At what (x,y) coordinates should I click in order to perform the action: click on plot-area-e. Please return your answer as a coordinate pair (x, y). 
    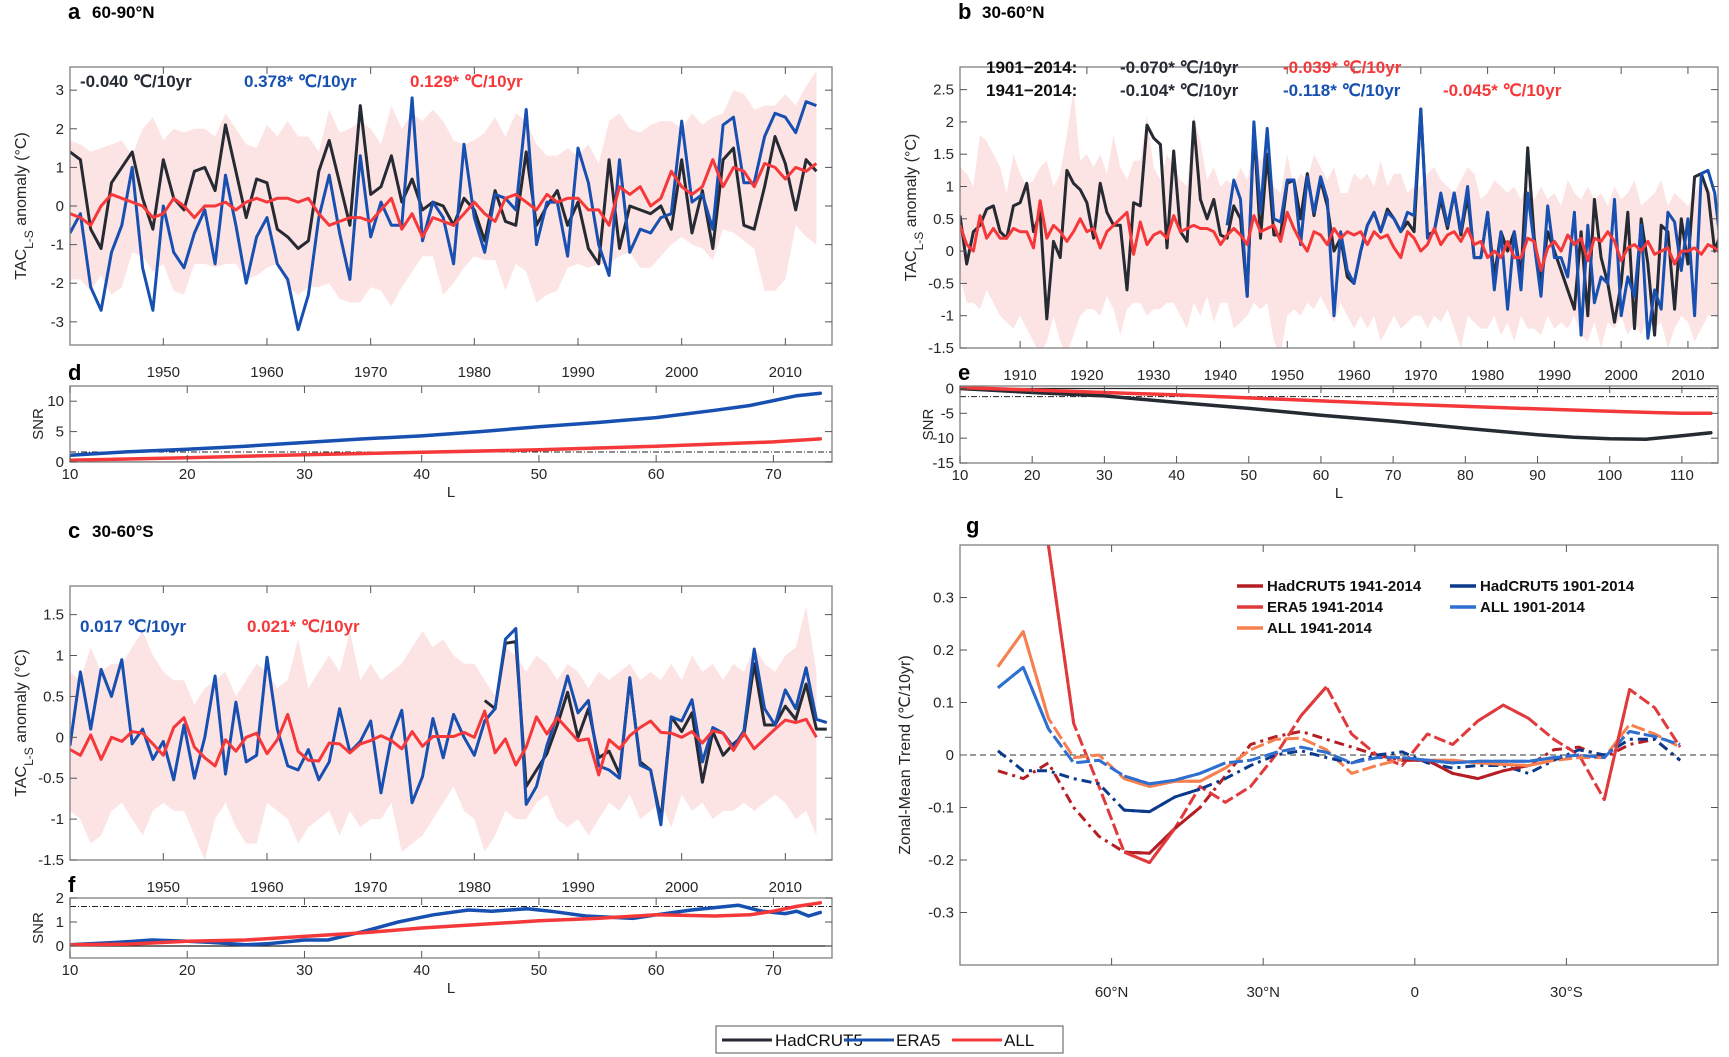
    Looking at the image, I should click on (1339, 413).